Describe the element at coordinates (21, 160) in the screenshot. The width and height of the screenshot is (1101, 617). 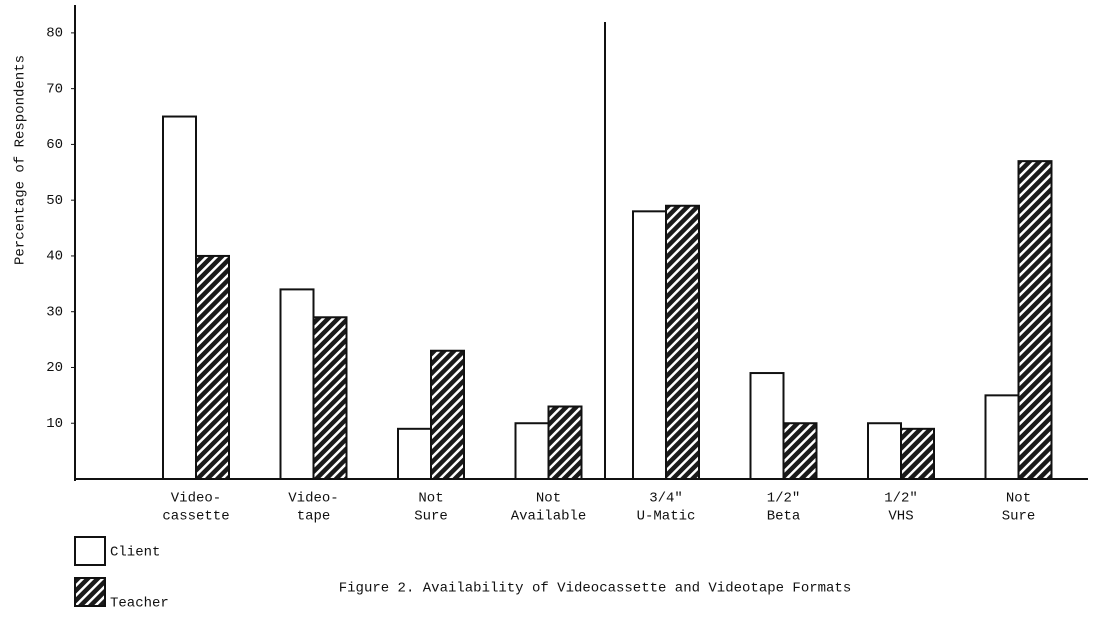
I see `y-axis-label: Percentage of Respondents` at that location.